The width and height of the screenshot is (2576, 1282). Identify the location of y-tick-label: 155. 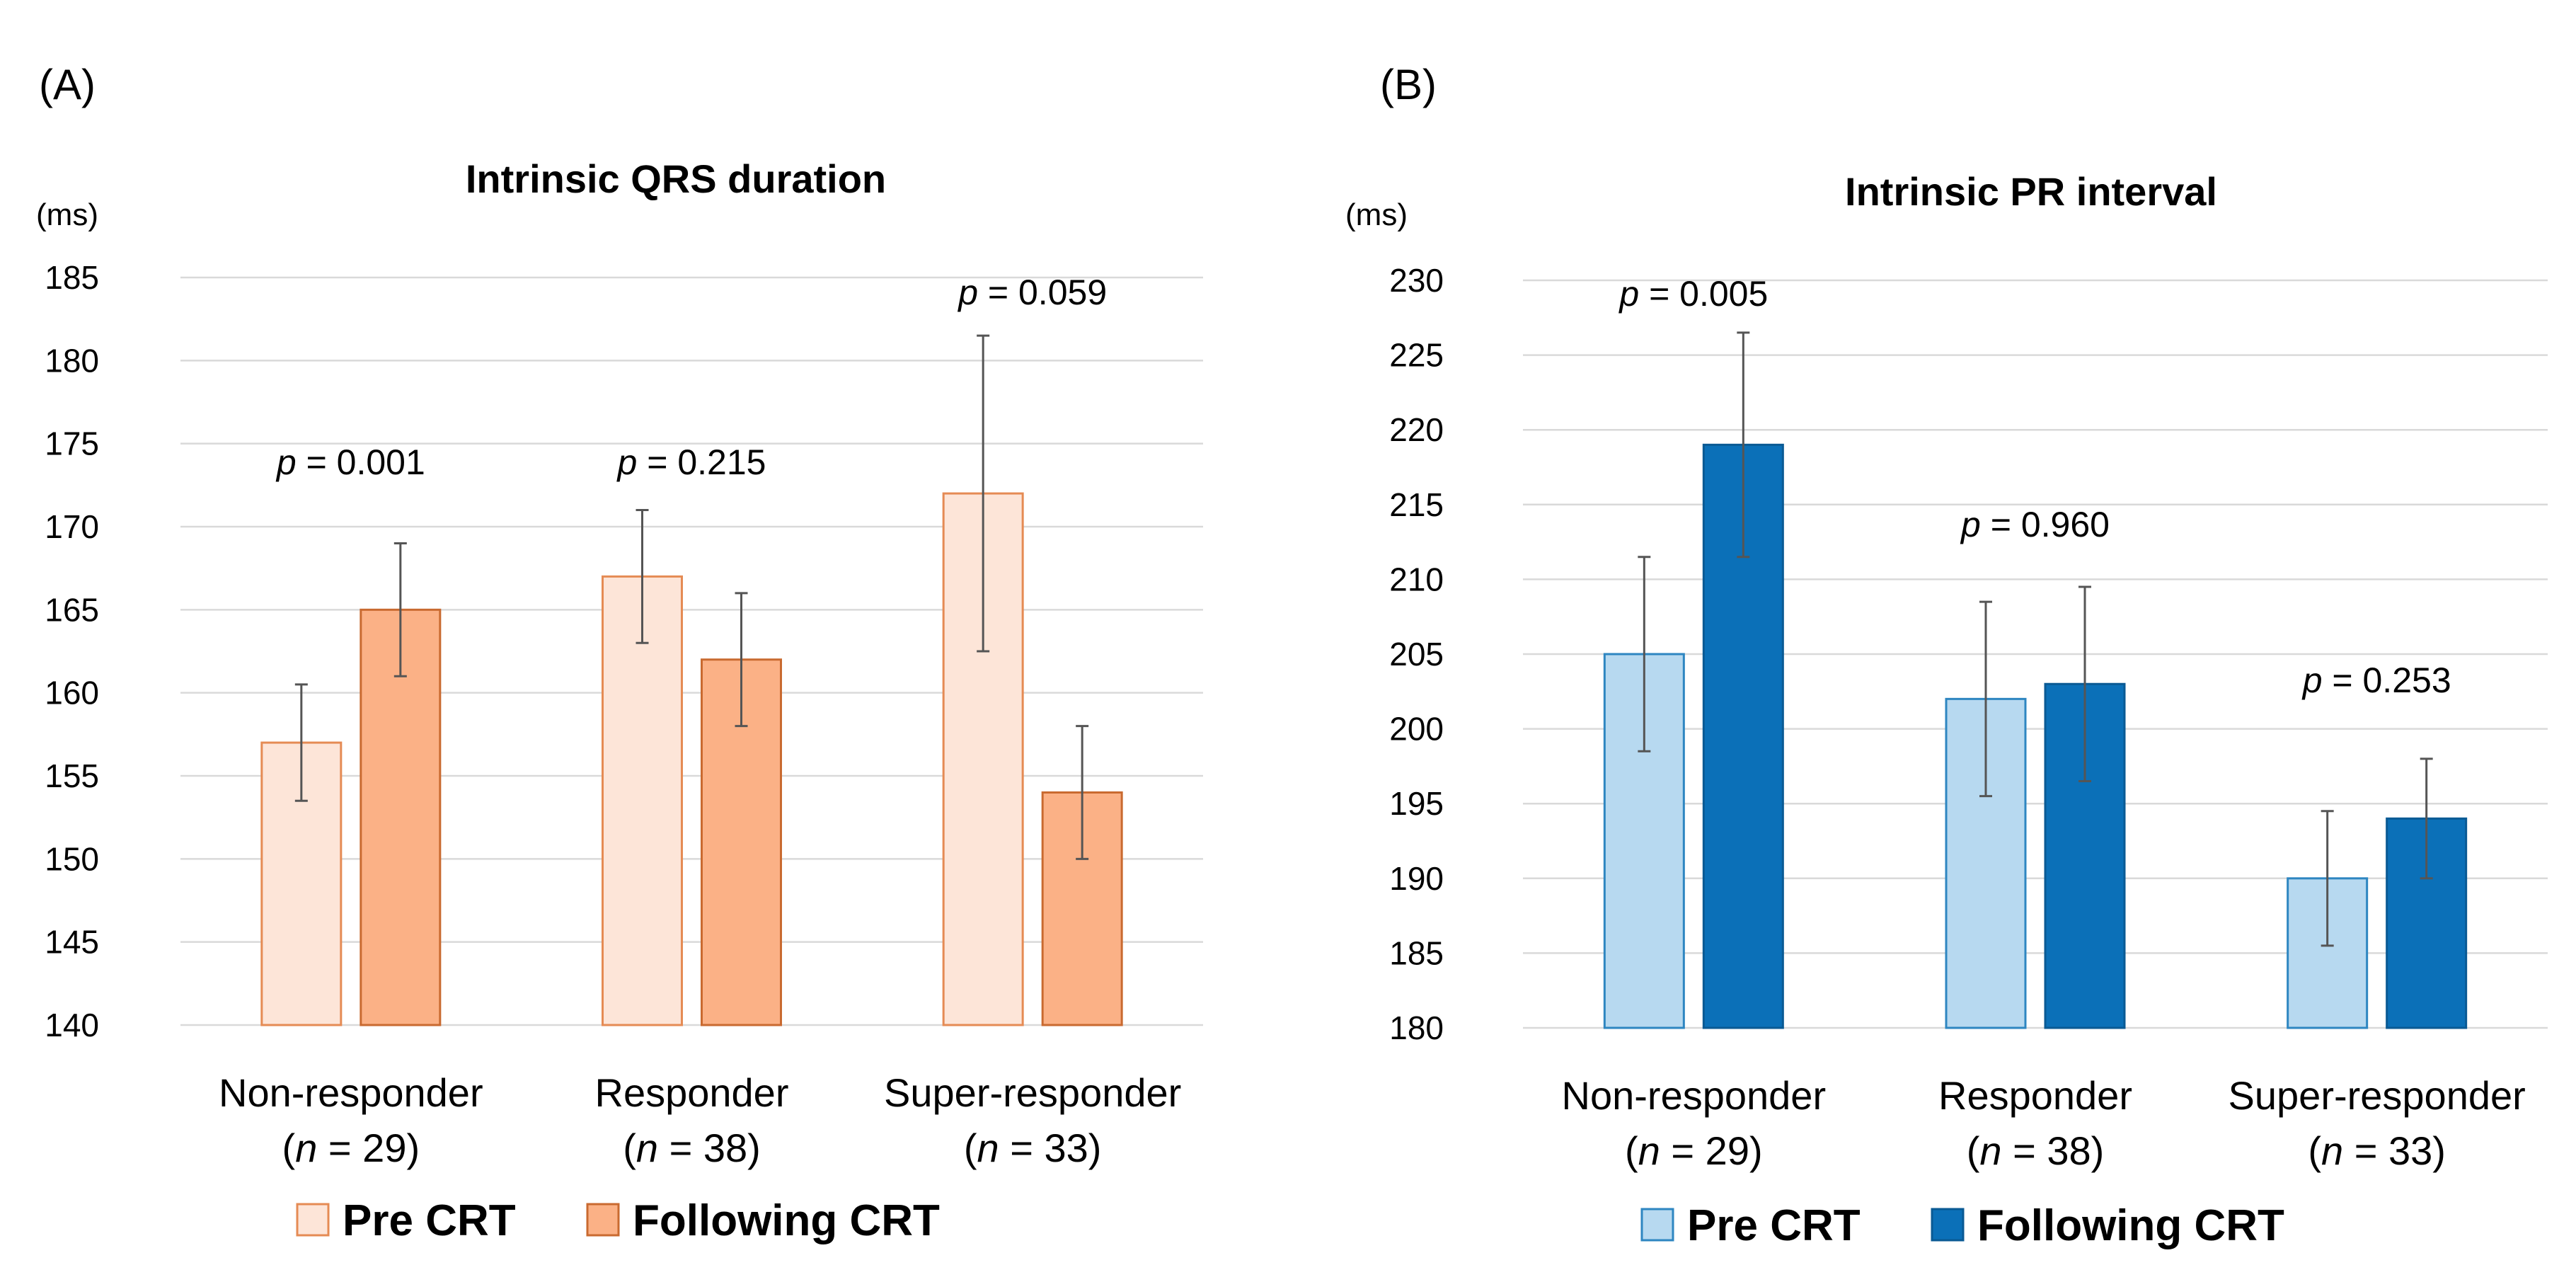
(72, 775).